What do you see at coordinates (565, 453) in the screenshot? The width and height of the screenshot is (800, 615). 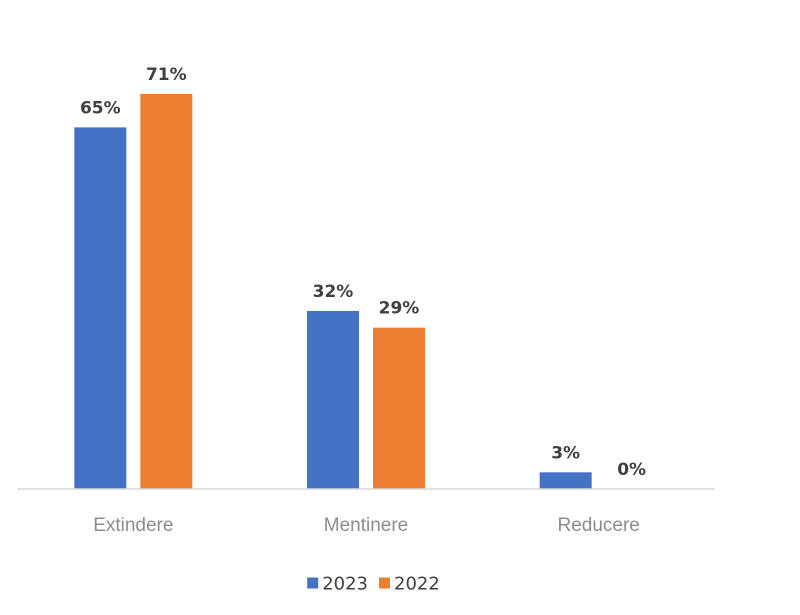 I see `data-label-reducere-2023: 3%` at bounding box center [565, 453].